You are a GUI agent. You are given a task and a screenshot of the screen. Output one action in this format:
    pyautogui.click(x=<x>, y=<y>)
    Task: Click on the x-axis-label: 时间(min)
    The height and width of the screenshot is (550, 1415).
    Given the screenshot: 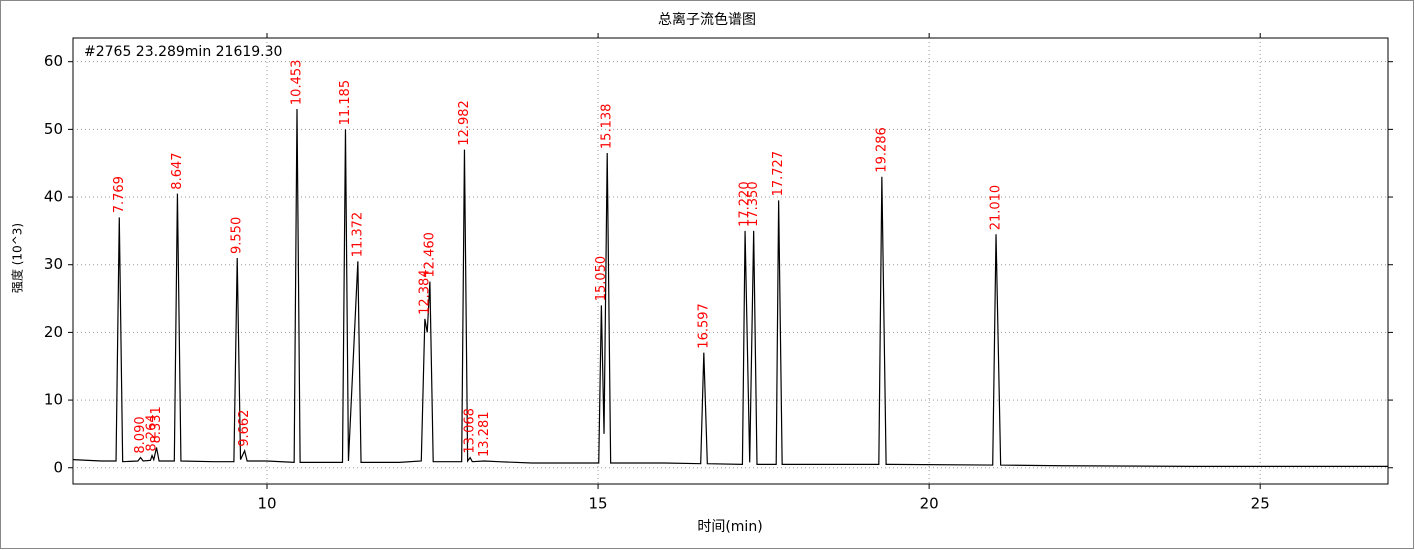 What is the action you would take?
    pyautogui.click(x=729, y=527)
    